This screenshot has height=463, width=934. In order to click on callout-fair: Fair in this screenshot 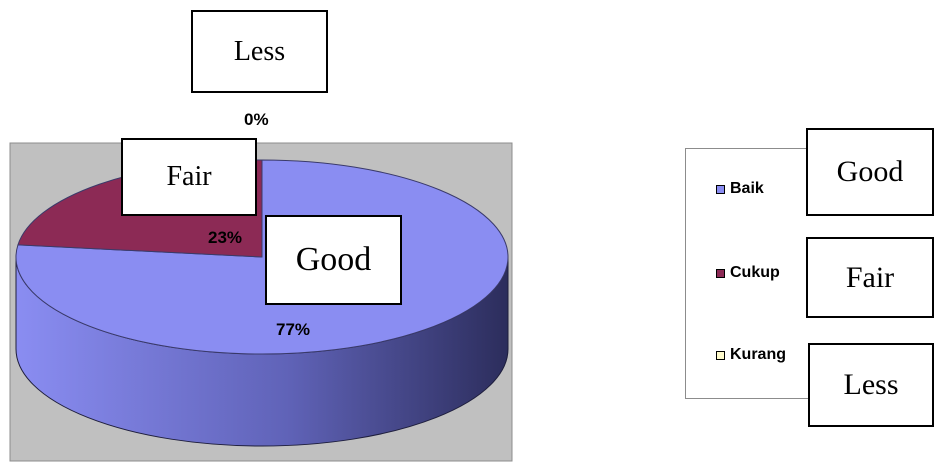, I will do `click(189, 177)`.